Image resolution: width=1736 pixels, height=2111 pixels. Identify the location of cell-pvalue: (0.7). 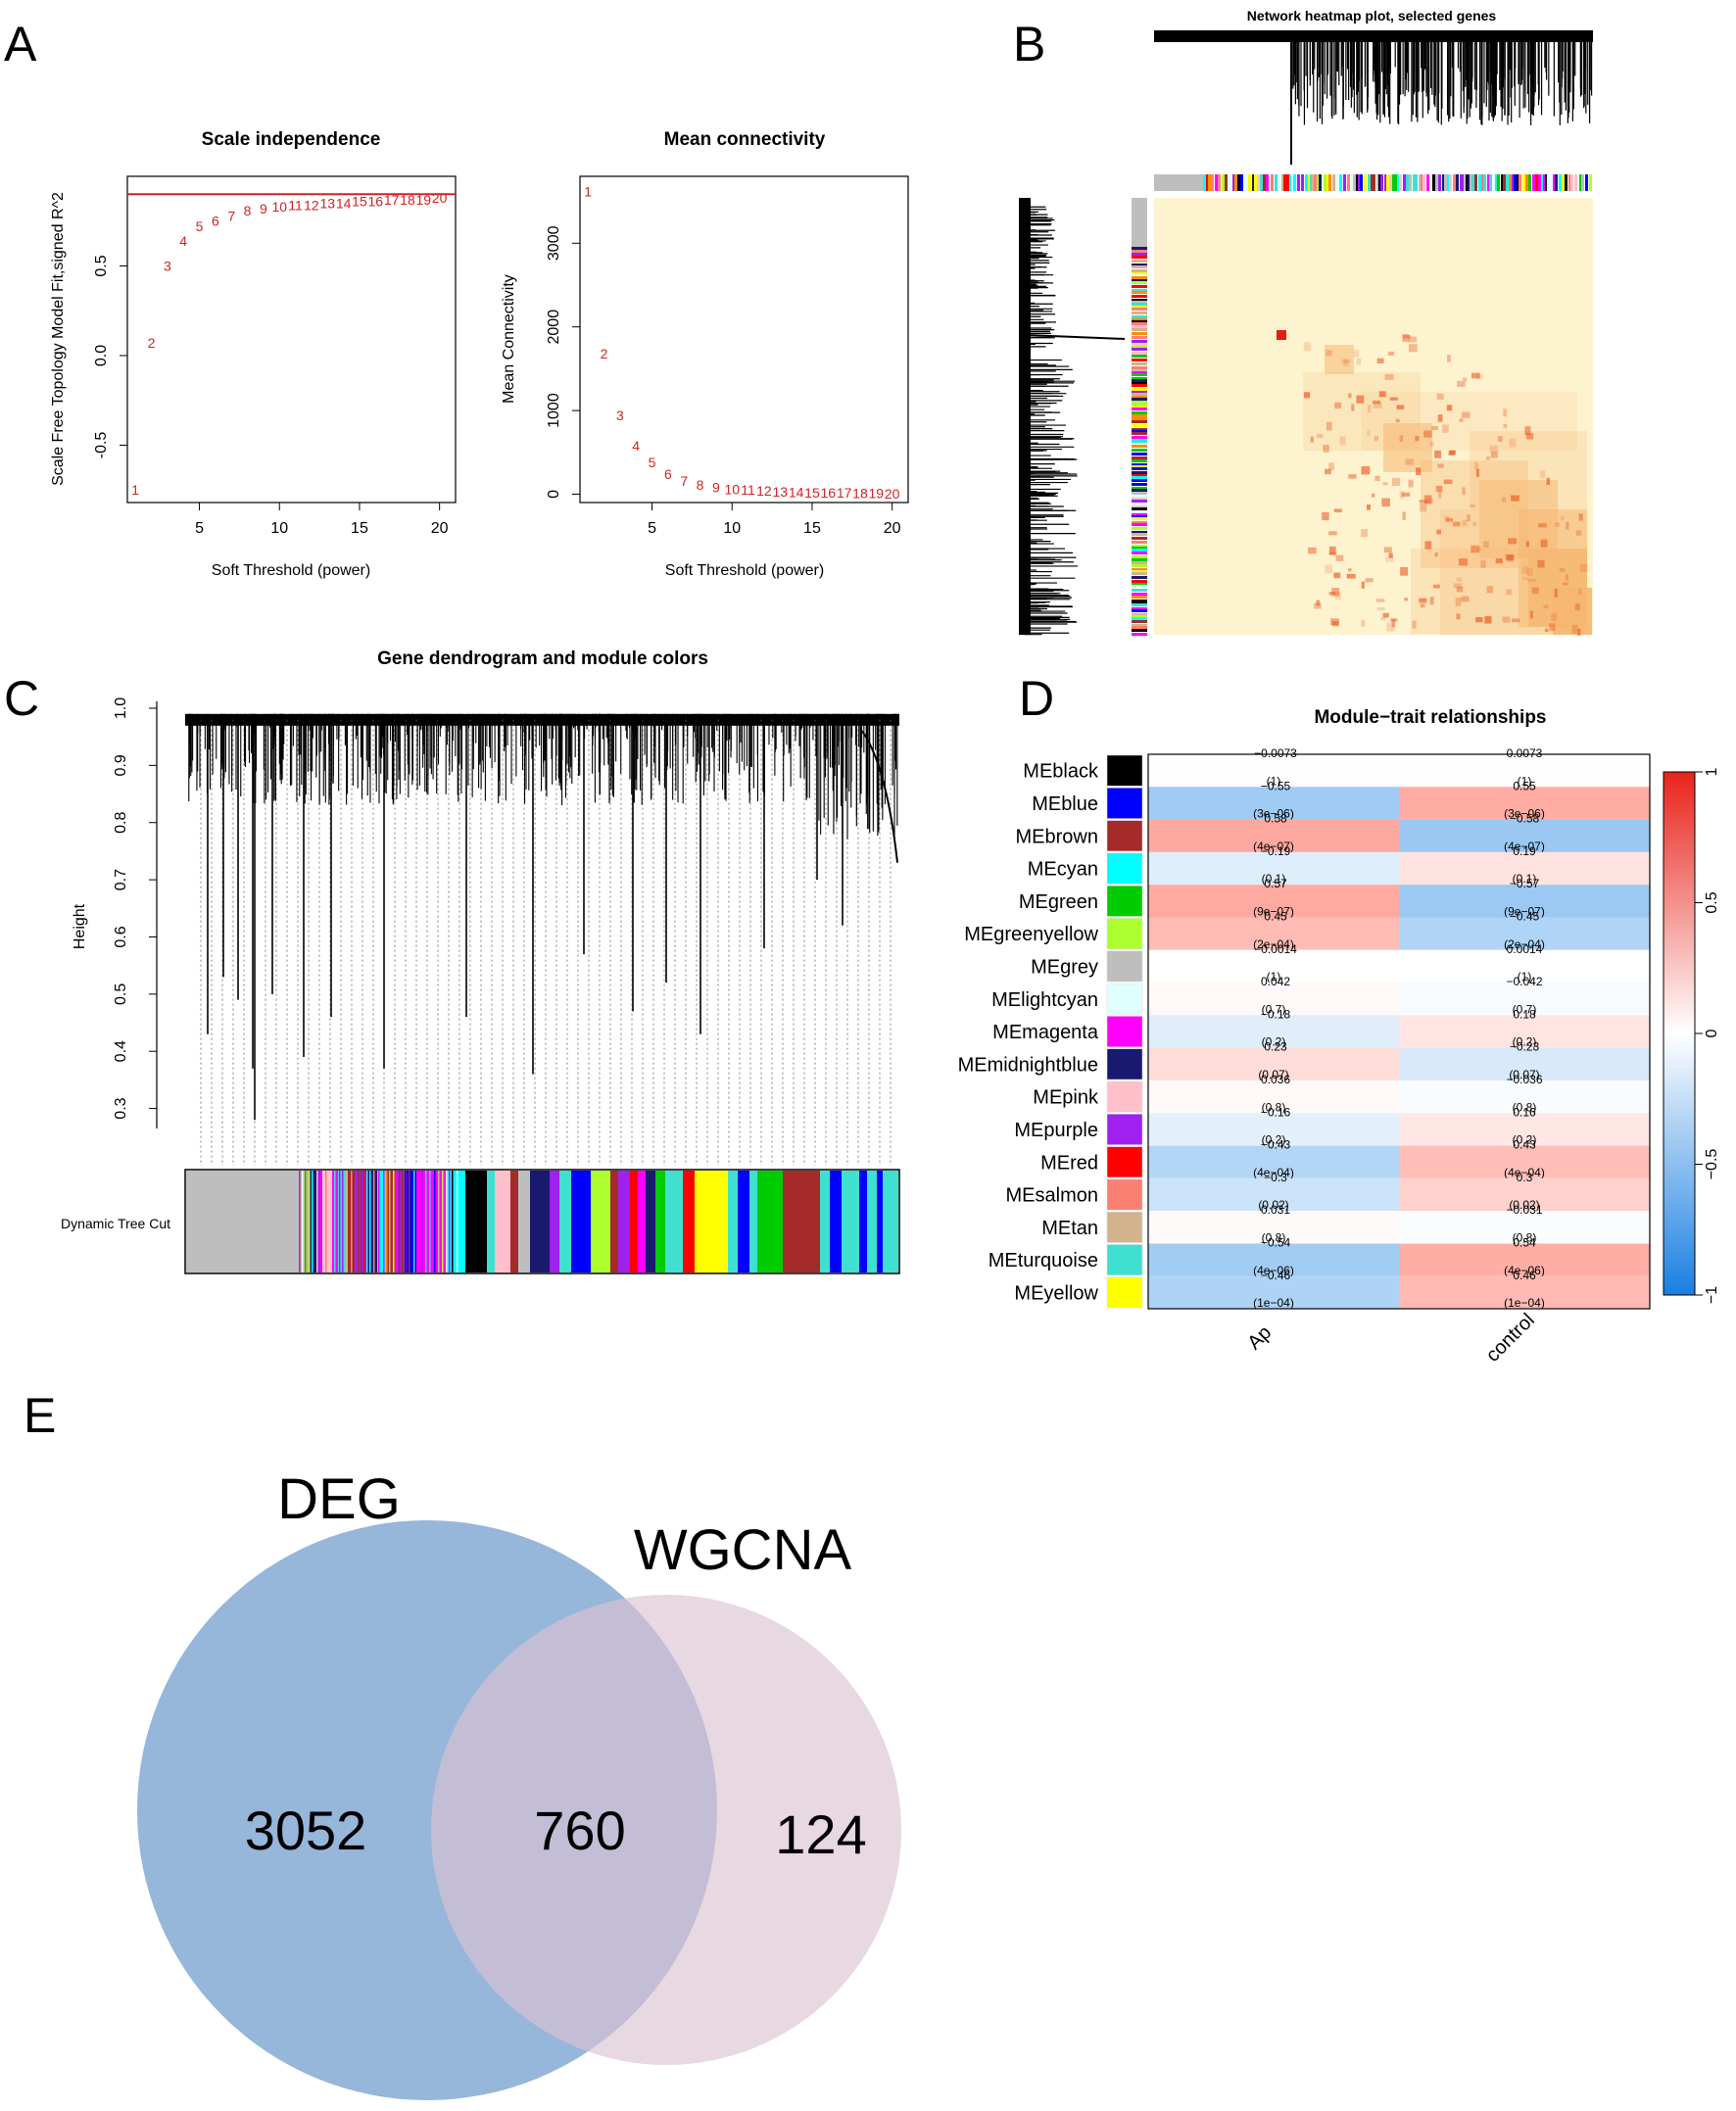
(1274, 1009).